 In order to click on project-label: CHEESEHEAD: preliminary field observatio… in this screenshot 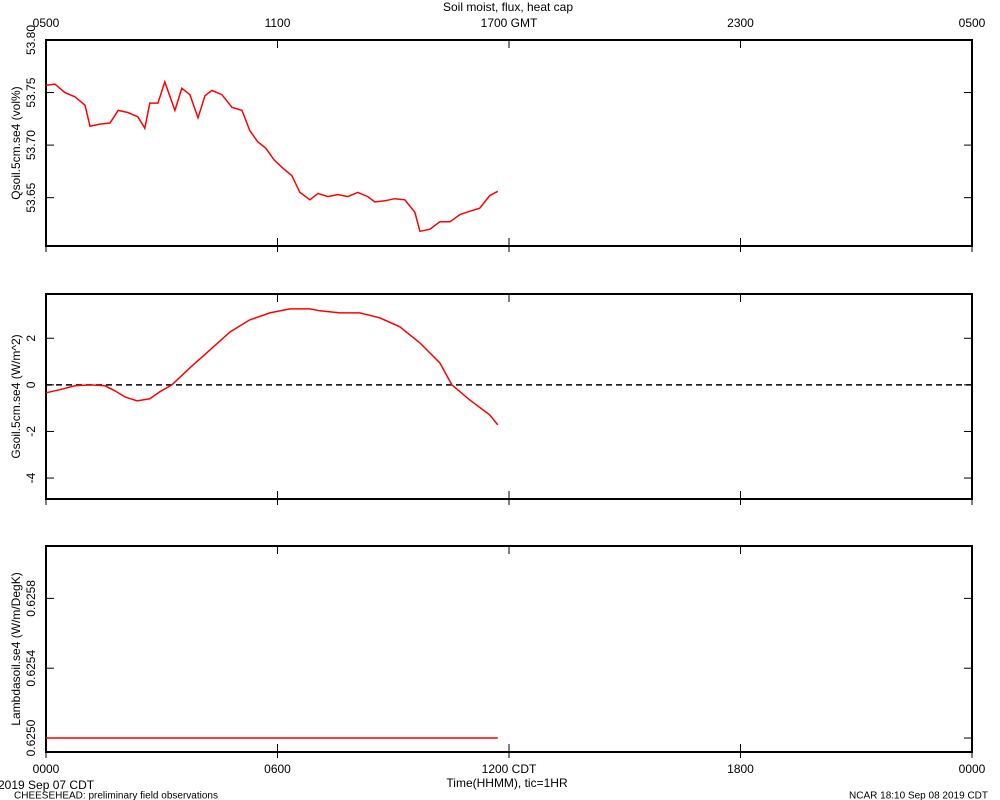, I will do `click(116, 795)`.